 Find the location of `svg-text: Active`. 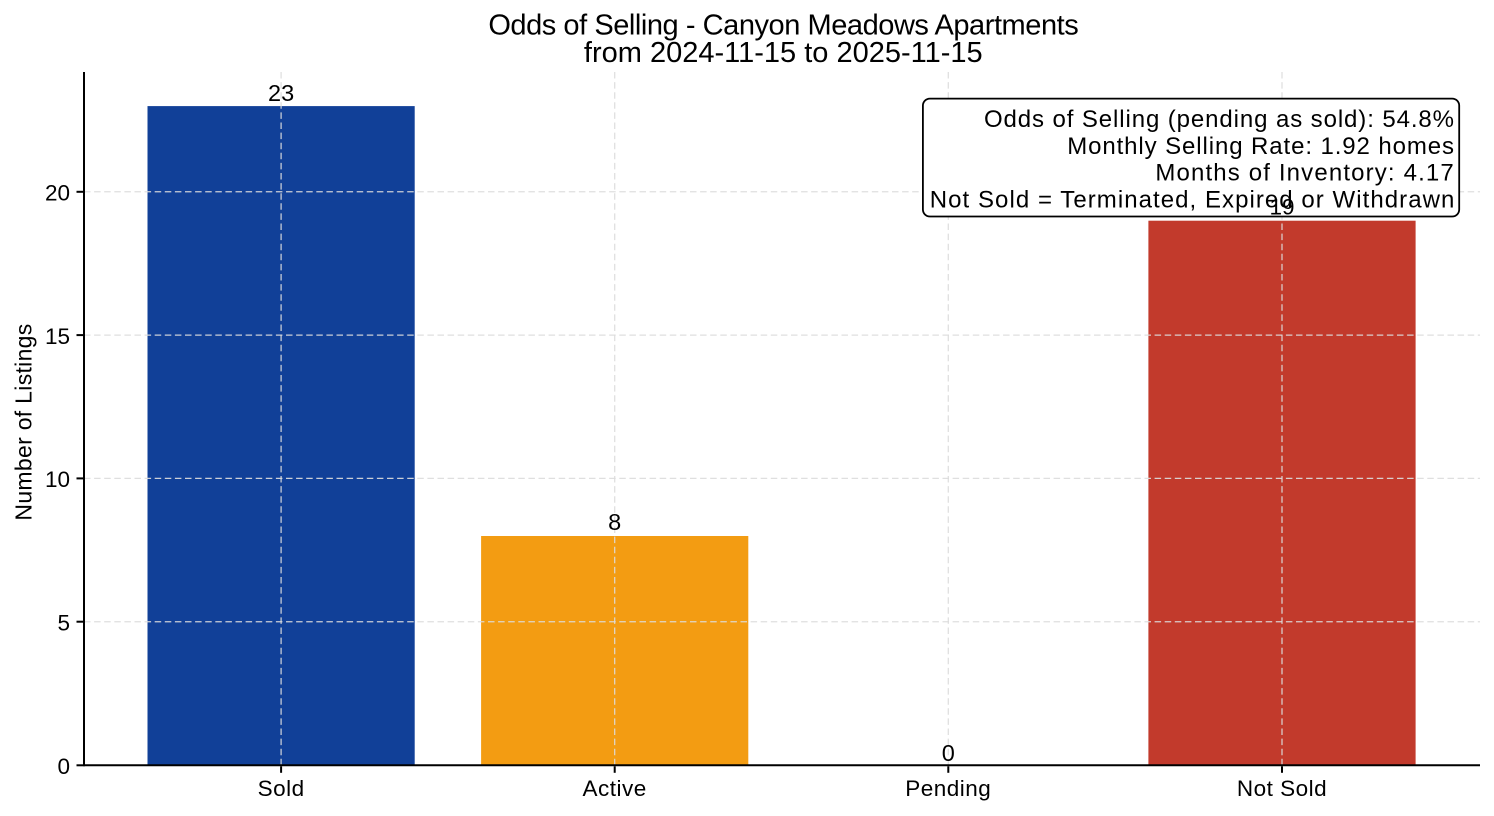

svg-text: Active is located at coordinates (615, 788).